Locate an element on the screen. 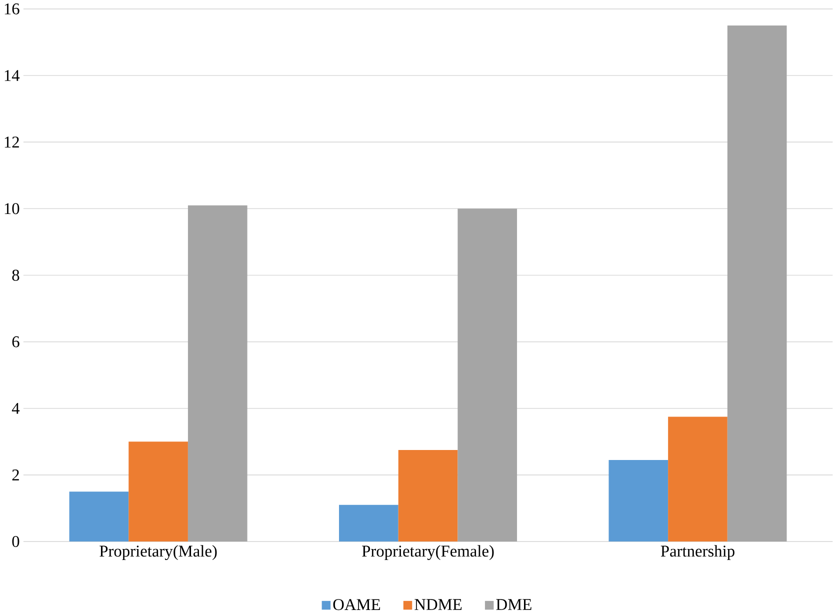  x-tick-label: Partnership is located at coordinates (697, 552).